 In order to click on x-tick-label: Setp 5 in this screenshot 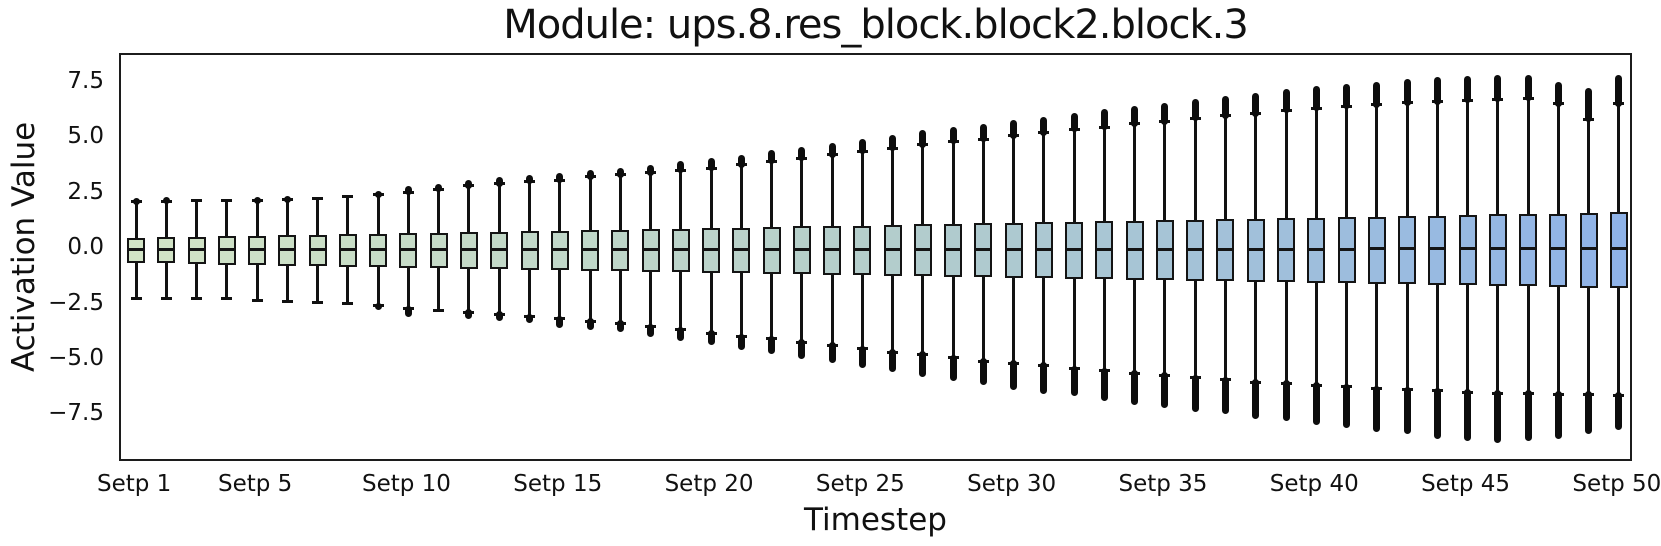, I will do `click(255, 484)`.